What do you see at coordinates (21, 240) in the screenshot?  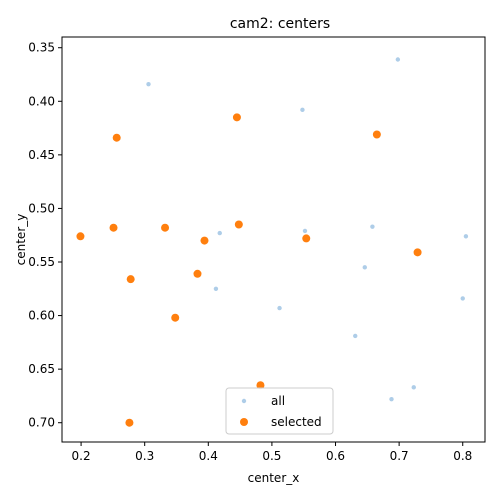 I see `y-axis-label: center_y` at bounding box center [21, 240].